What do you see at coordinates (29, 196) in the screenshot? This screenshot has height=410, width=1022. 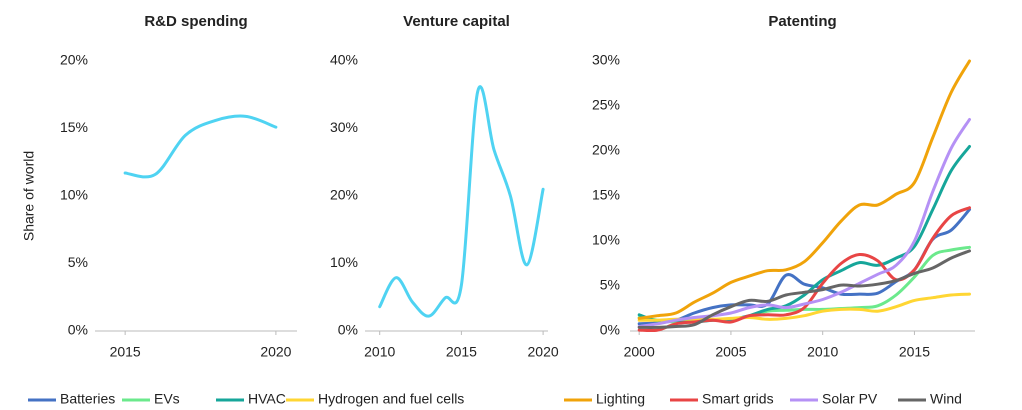 I see `y-axis-label: Share of world` at bounding box center [29, 196].